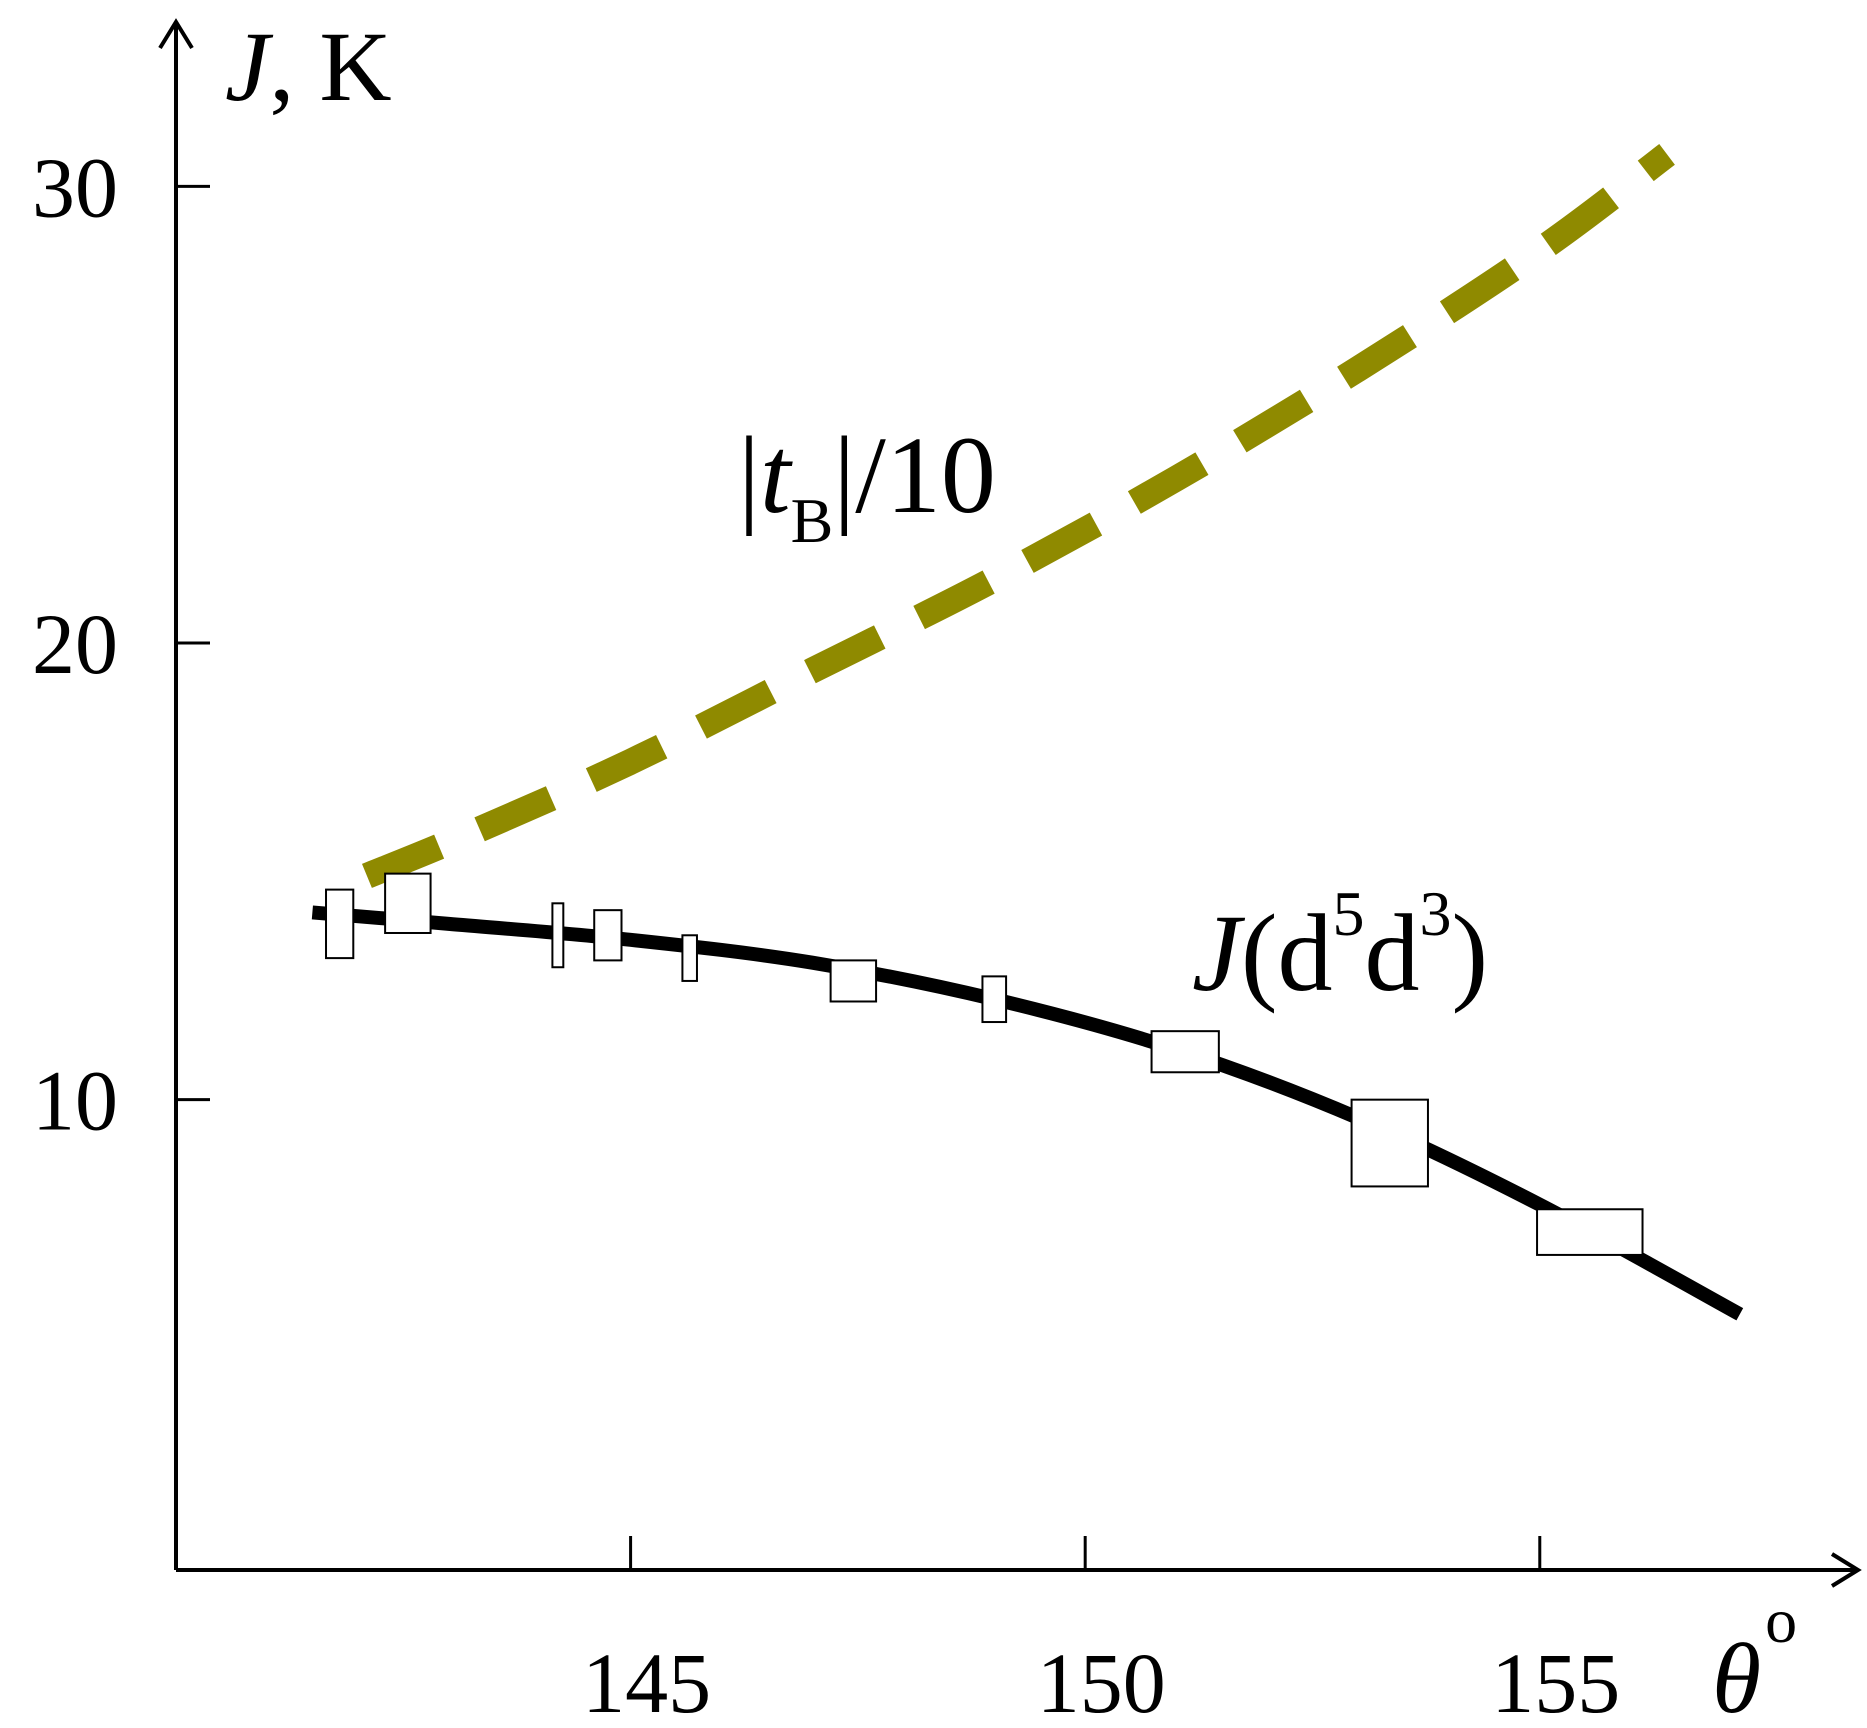 This screenshot has height=1728, width=1867. Describe the element at coordinates (121, 644) in the screenshot. I see `y-ticks: 10 20 30` at that location.